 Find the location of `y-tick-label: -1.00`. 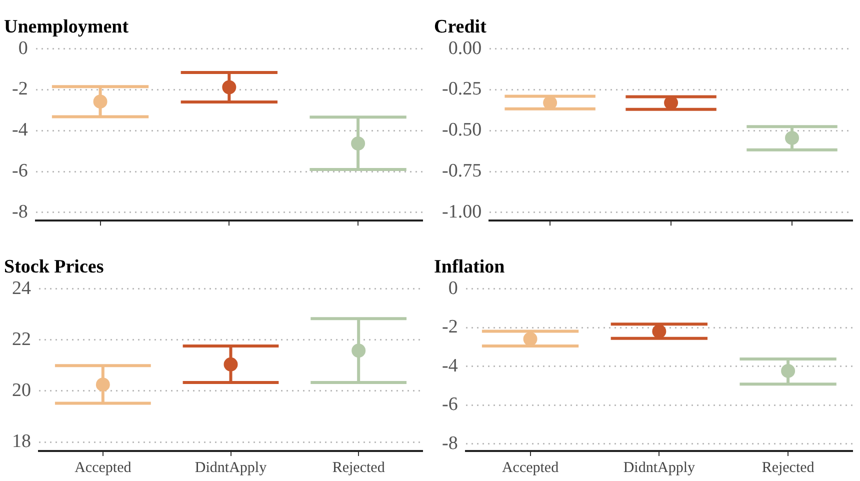

y-tick-label: -1.00 is located at coordinates (462, 211).